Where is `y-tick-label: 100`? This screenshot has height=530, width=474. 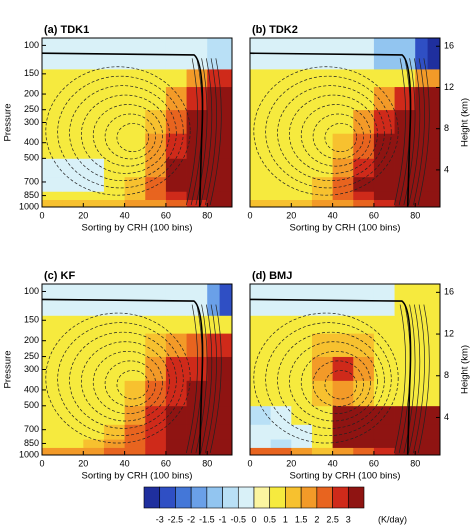
y-tick-label: 100 is located at coordinates (31, 291).